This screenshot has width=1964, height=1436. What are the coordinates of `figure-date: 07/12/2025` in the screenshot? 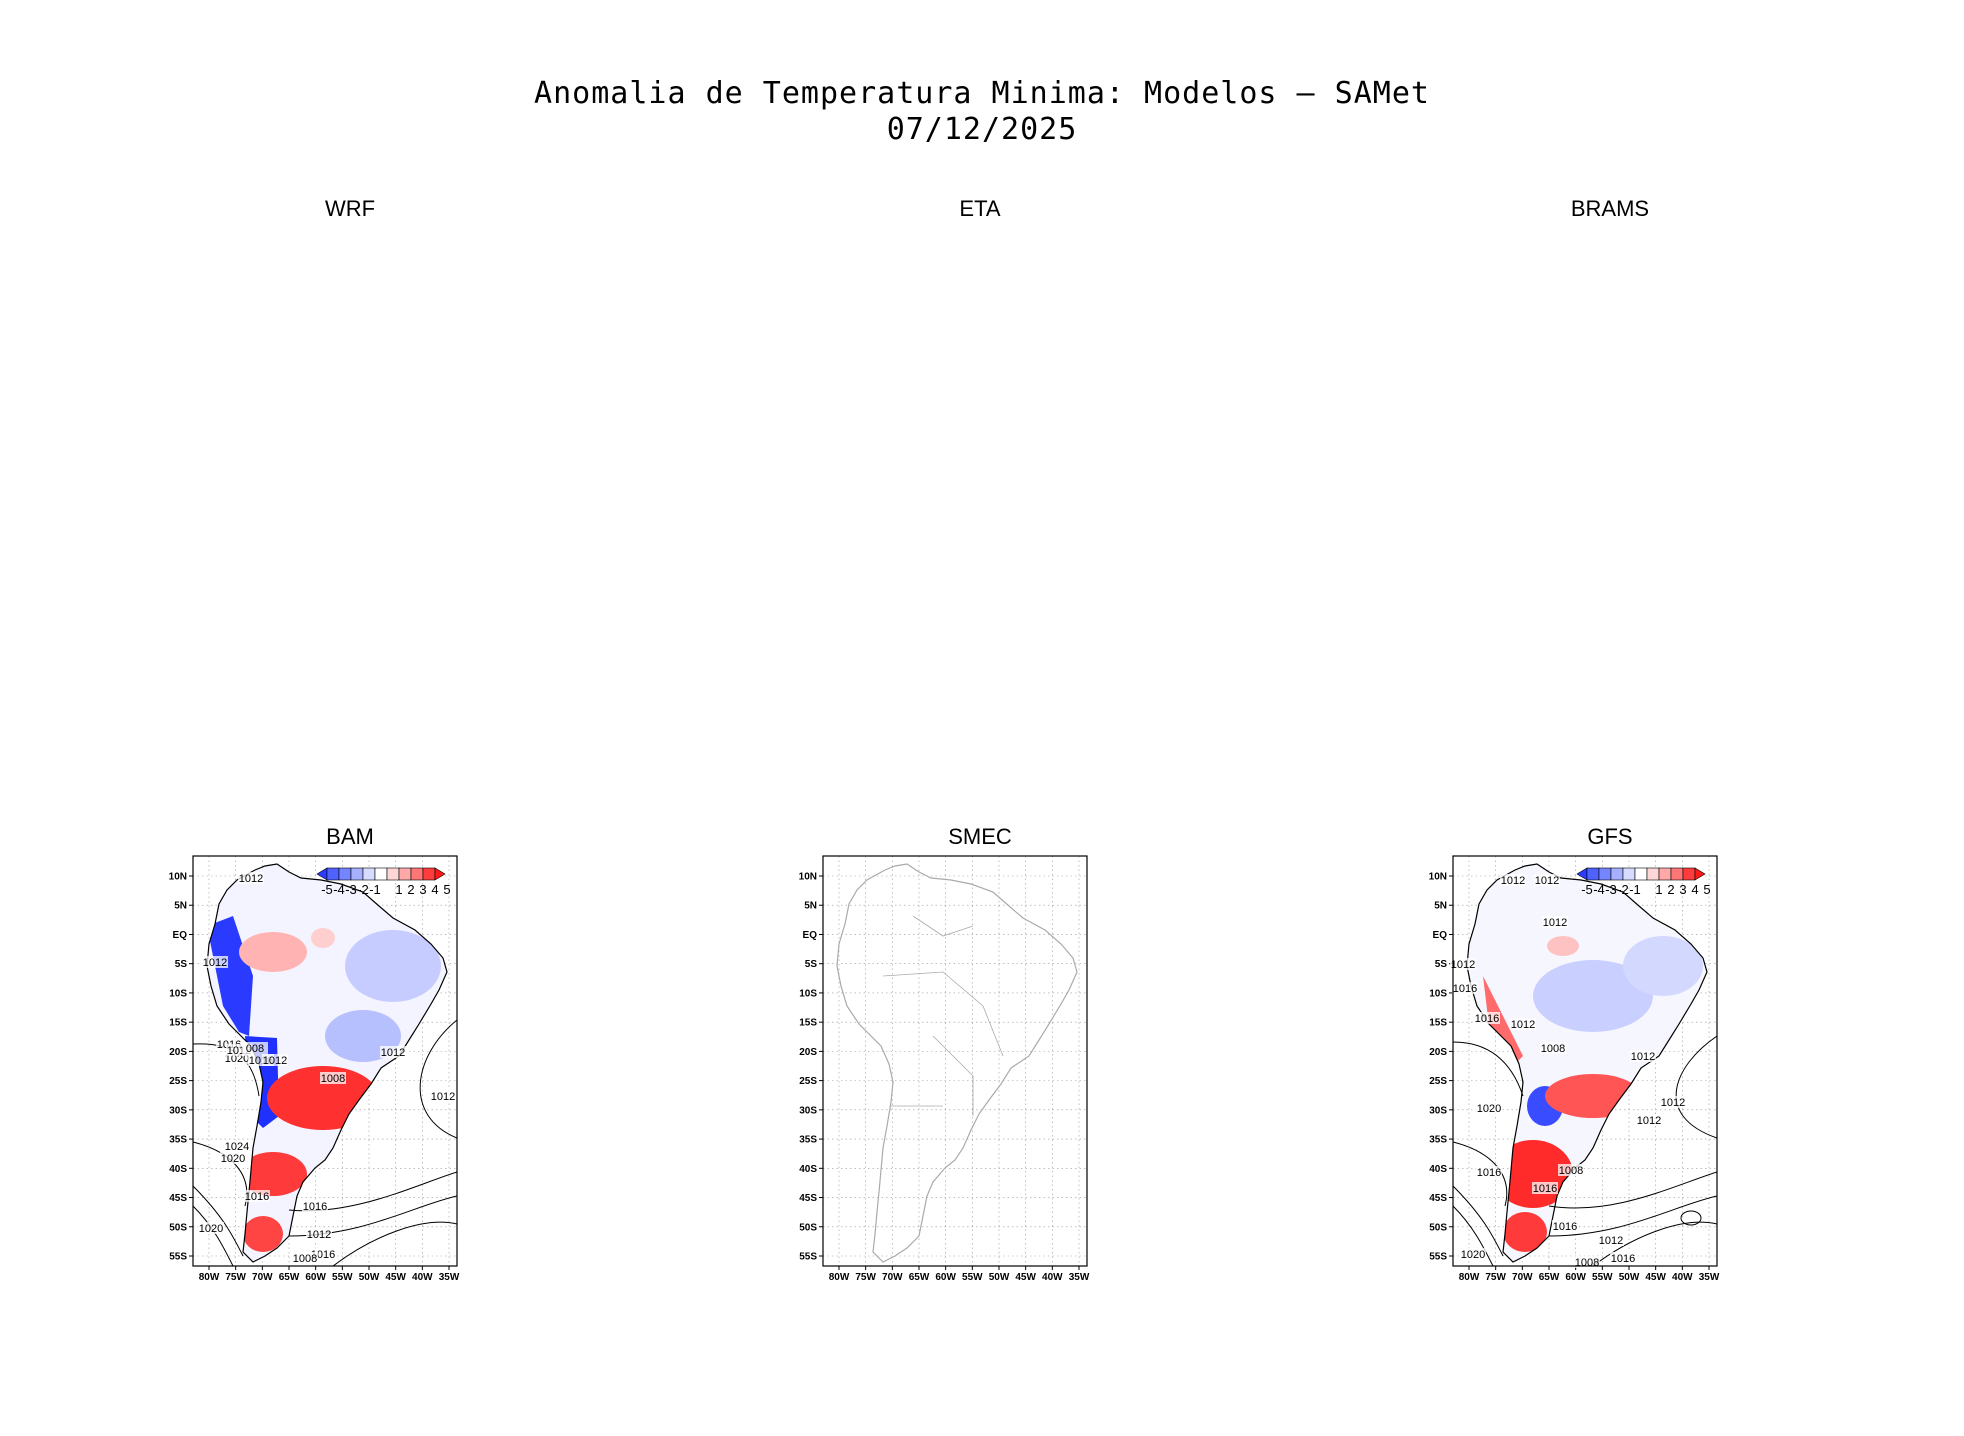 It's located at (982, 129).